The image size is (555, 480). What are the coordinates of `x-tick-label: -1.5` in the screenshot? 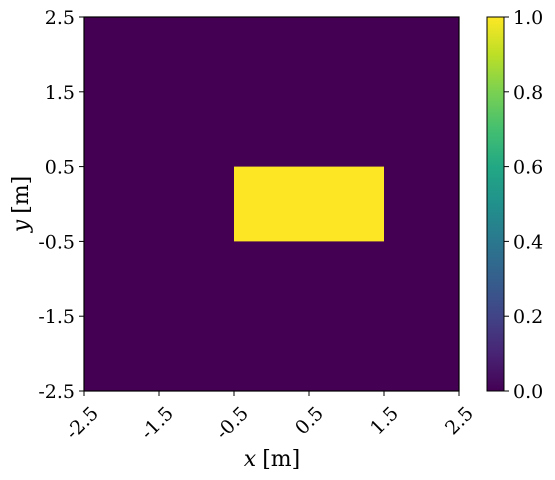 It's located at (156, 422).